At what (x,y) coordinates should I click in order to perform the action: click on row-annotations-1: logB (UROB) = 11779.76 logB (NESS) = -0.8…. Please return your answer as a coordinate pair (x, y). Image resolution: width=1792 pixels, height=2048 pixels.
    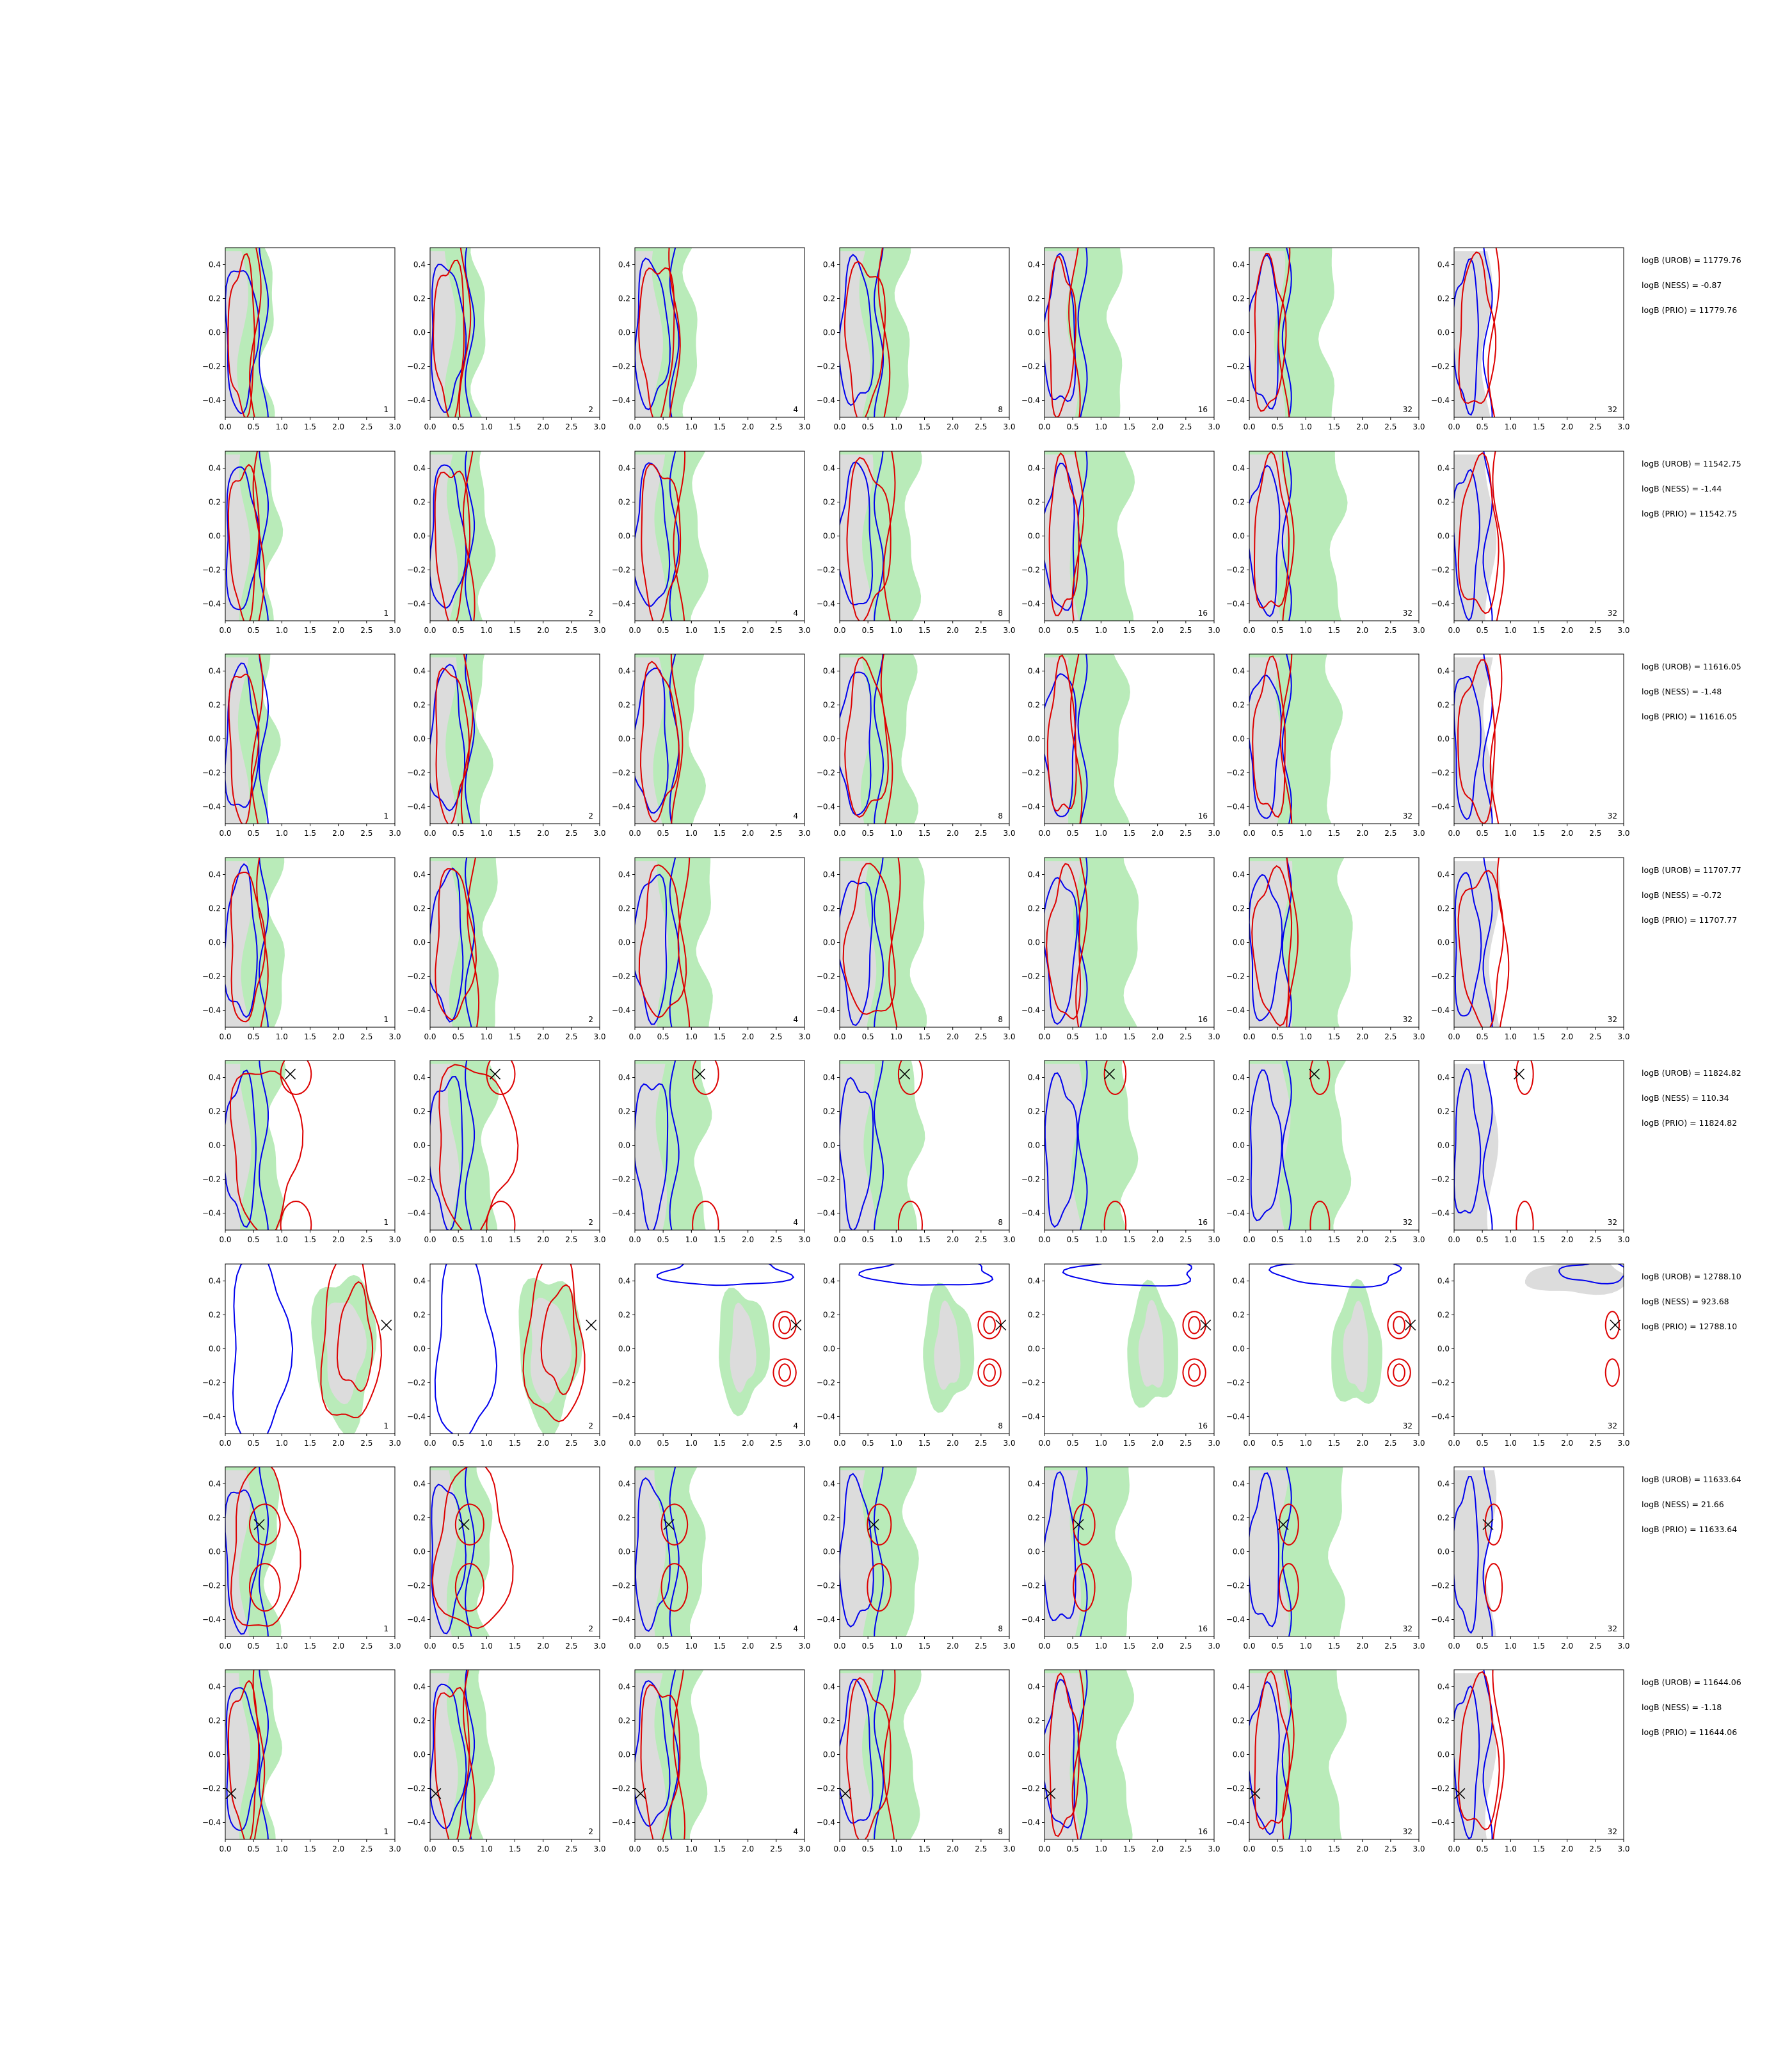
    Looking at the image, I should click on (1691, 285).